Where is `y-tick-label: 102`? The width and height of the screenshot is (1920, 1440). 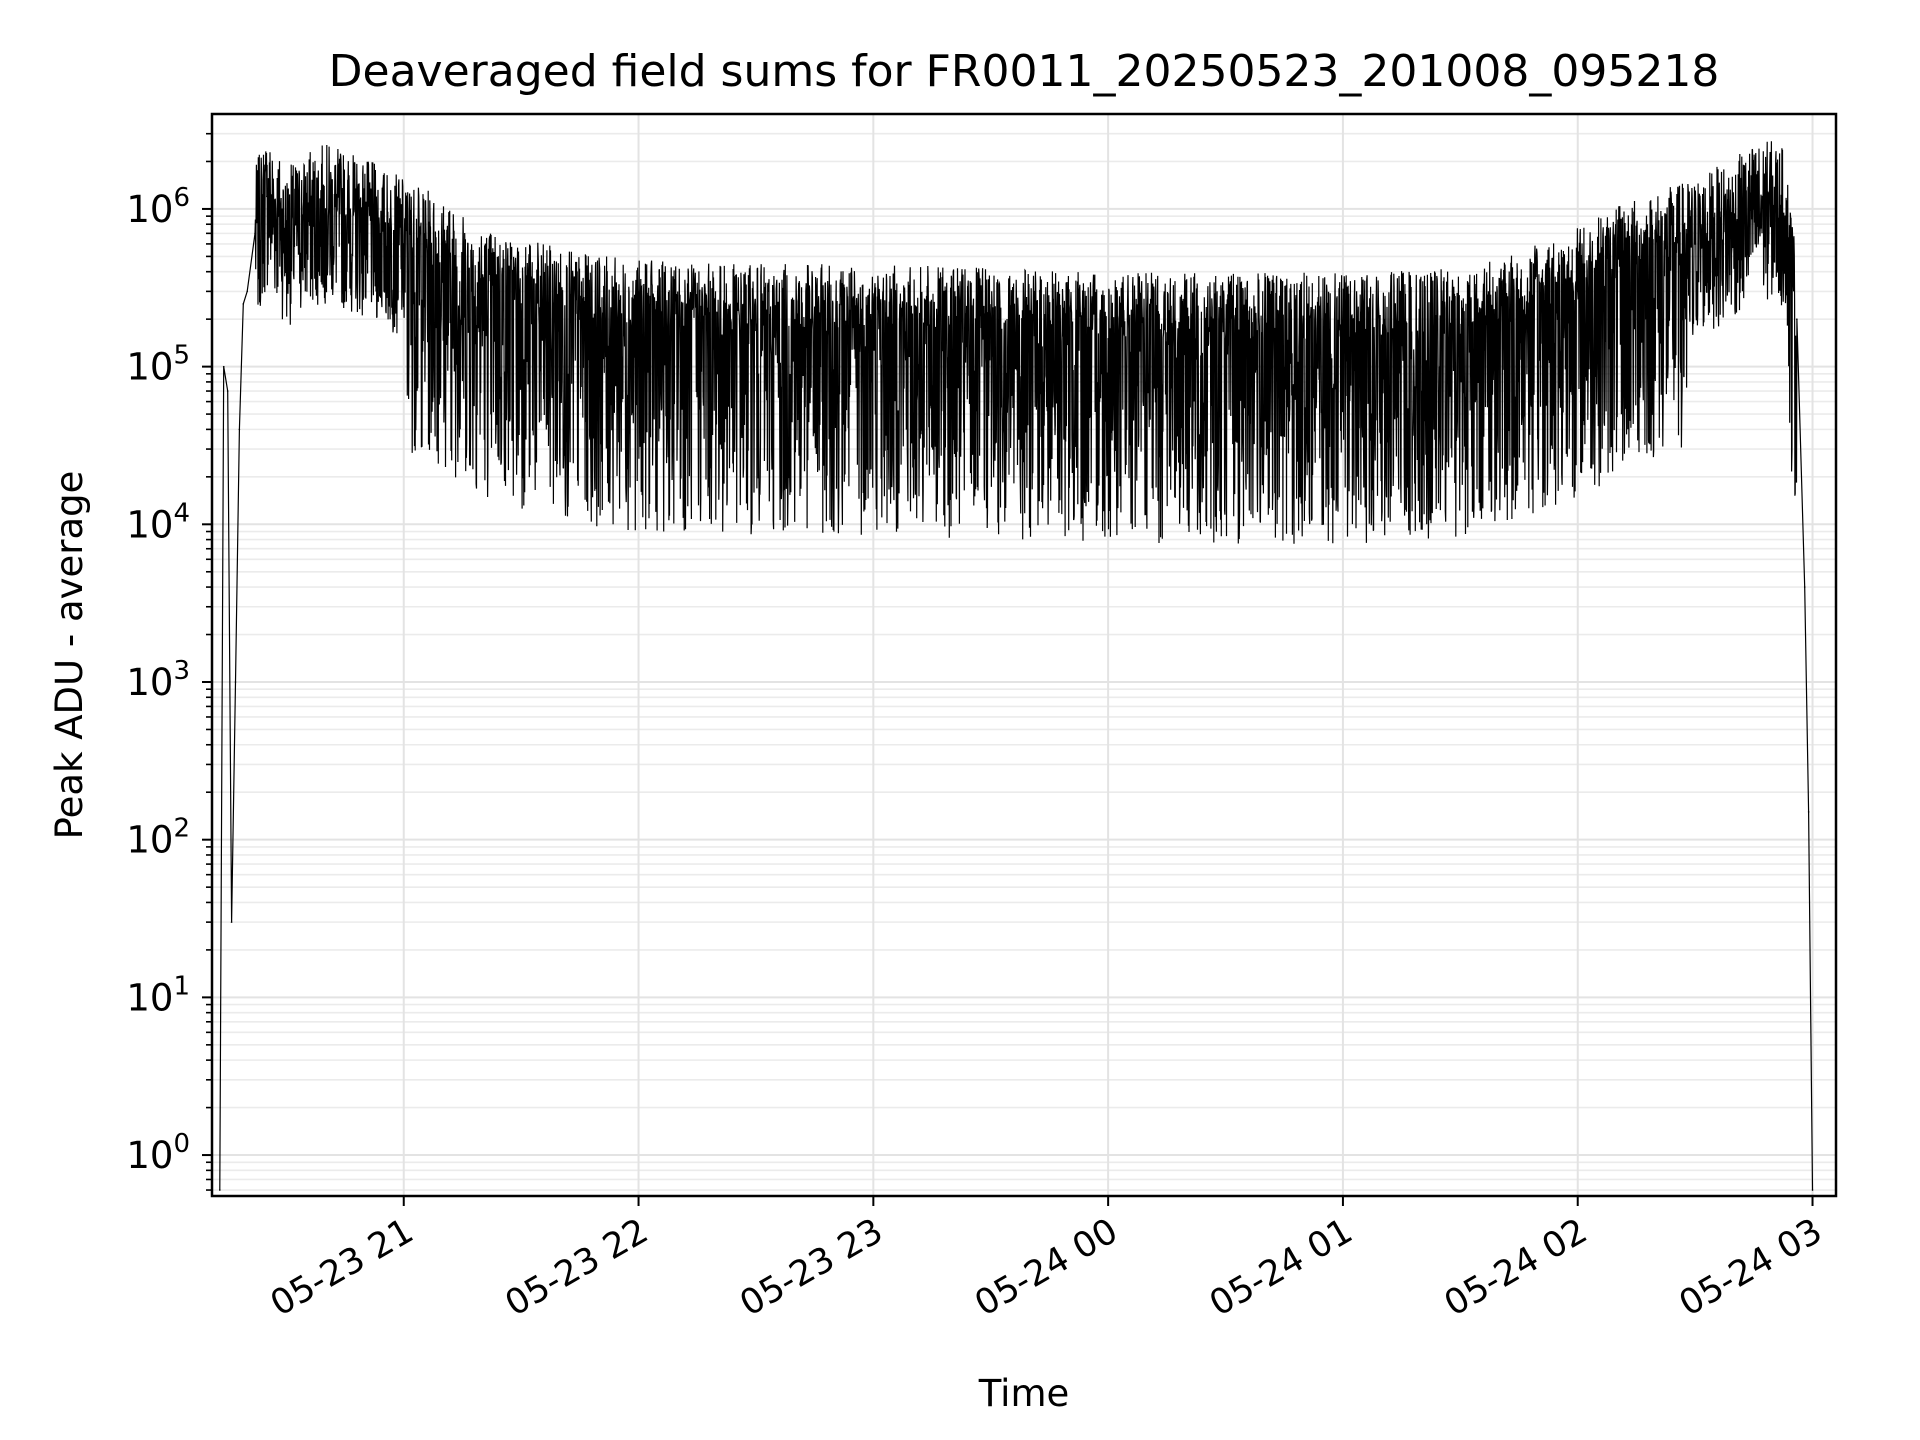 y-tick-label: 102 is located at coordinates (158, 838).